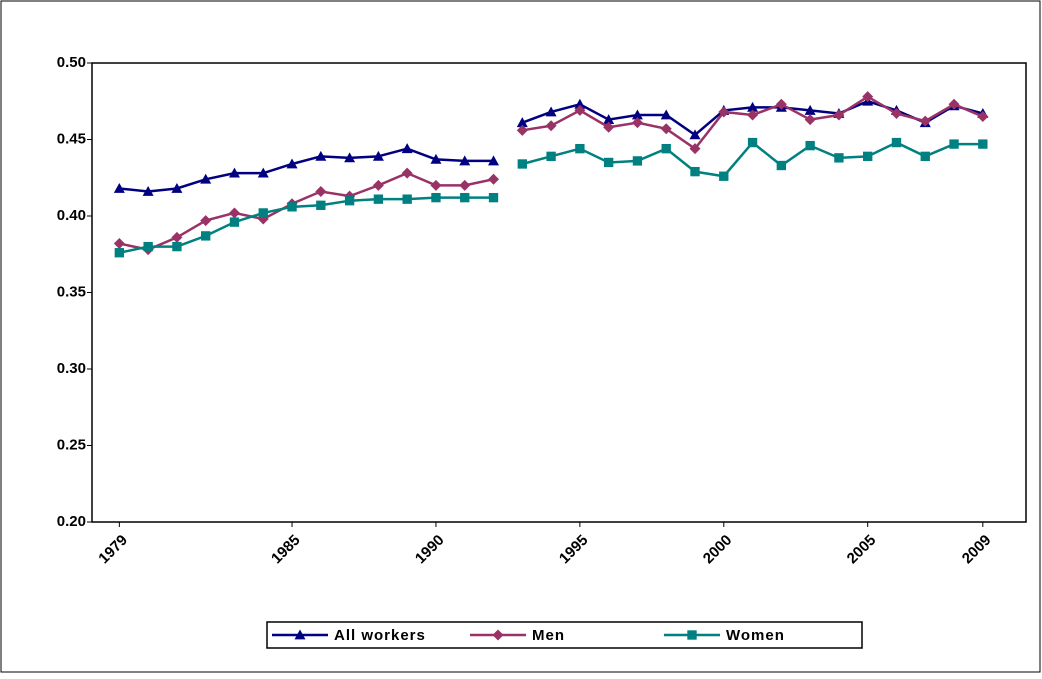  I want to click on legend-label: All workers, so click(380, 635).